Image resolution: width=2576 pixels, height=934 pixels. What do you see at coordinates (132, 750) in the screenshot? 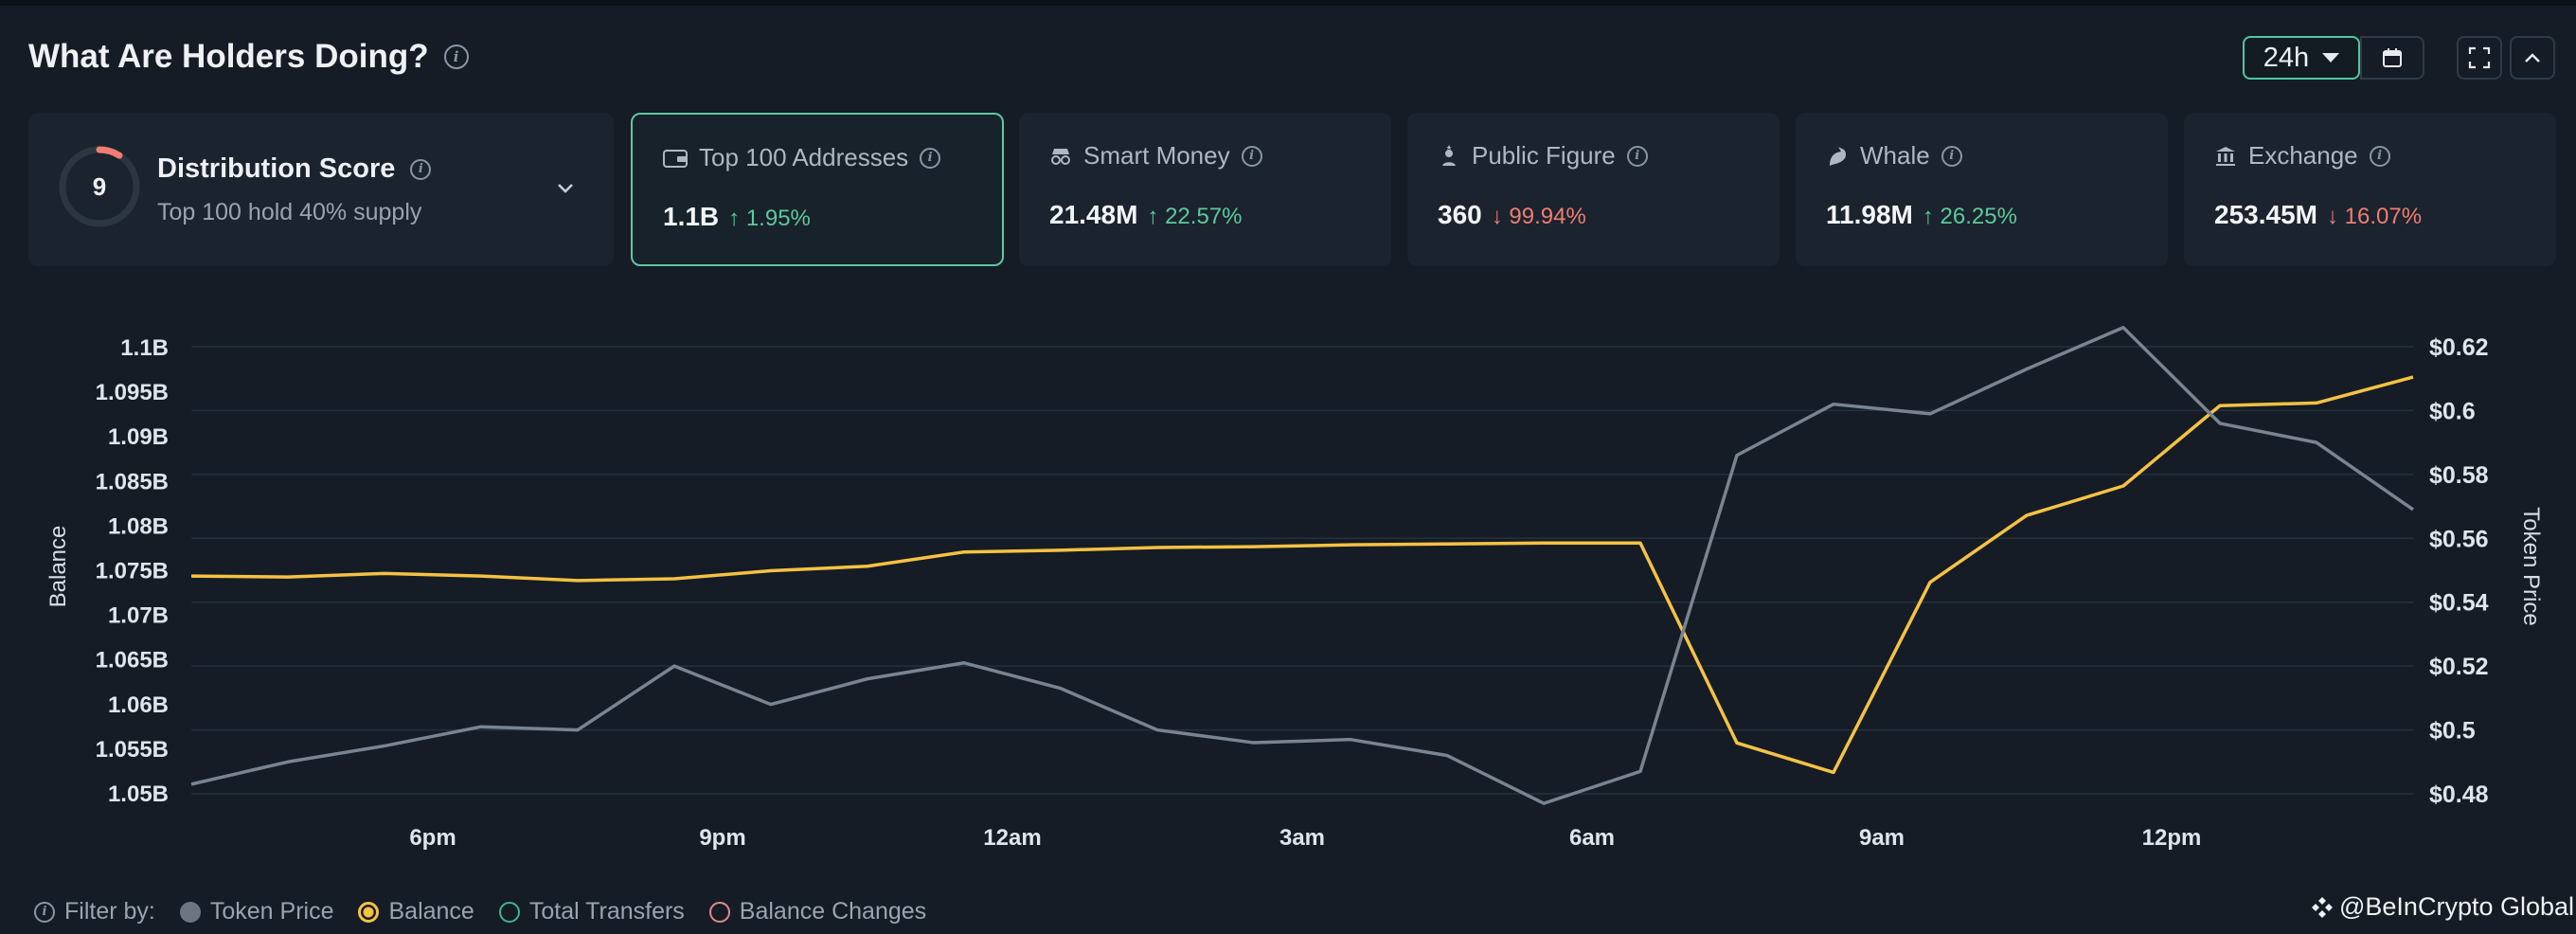
I see `y-tick-label: 1.055B` at bounding box center [132, 750].